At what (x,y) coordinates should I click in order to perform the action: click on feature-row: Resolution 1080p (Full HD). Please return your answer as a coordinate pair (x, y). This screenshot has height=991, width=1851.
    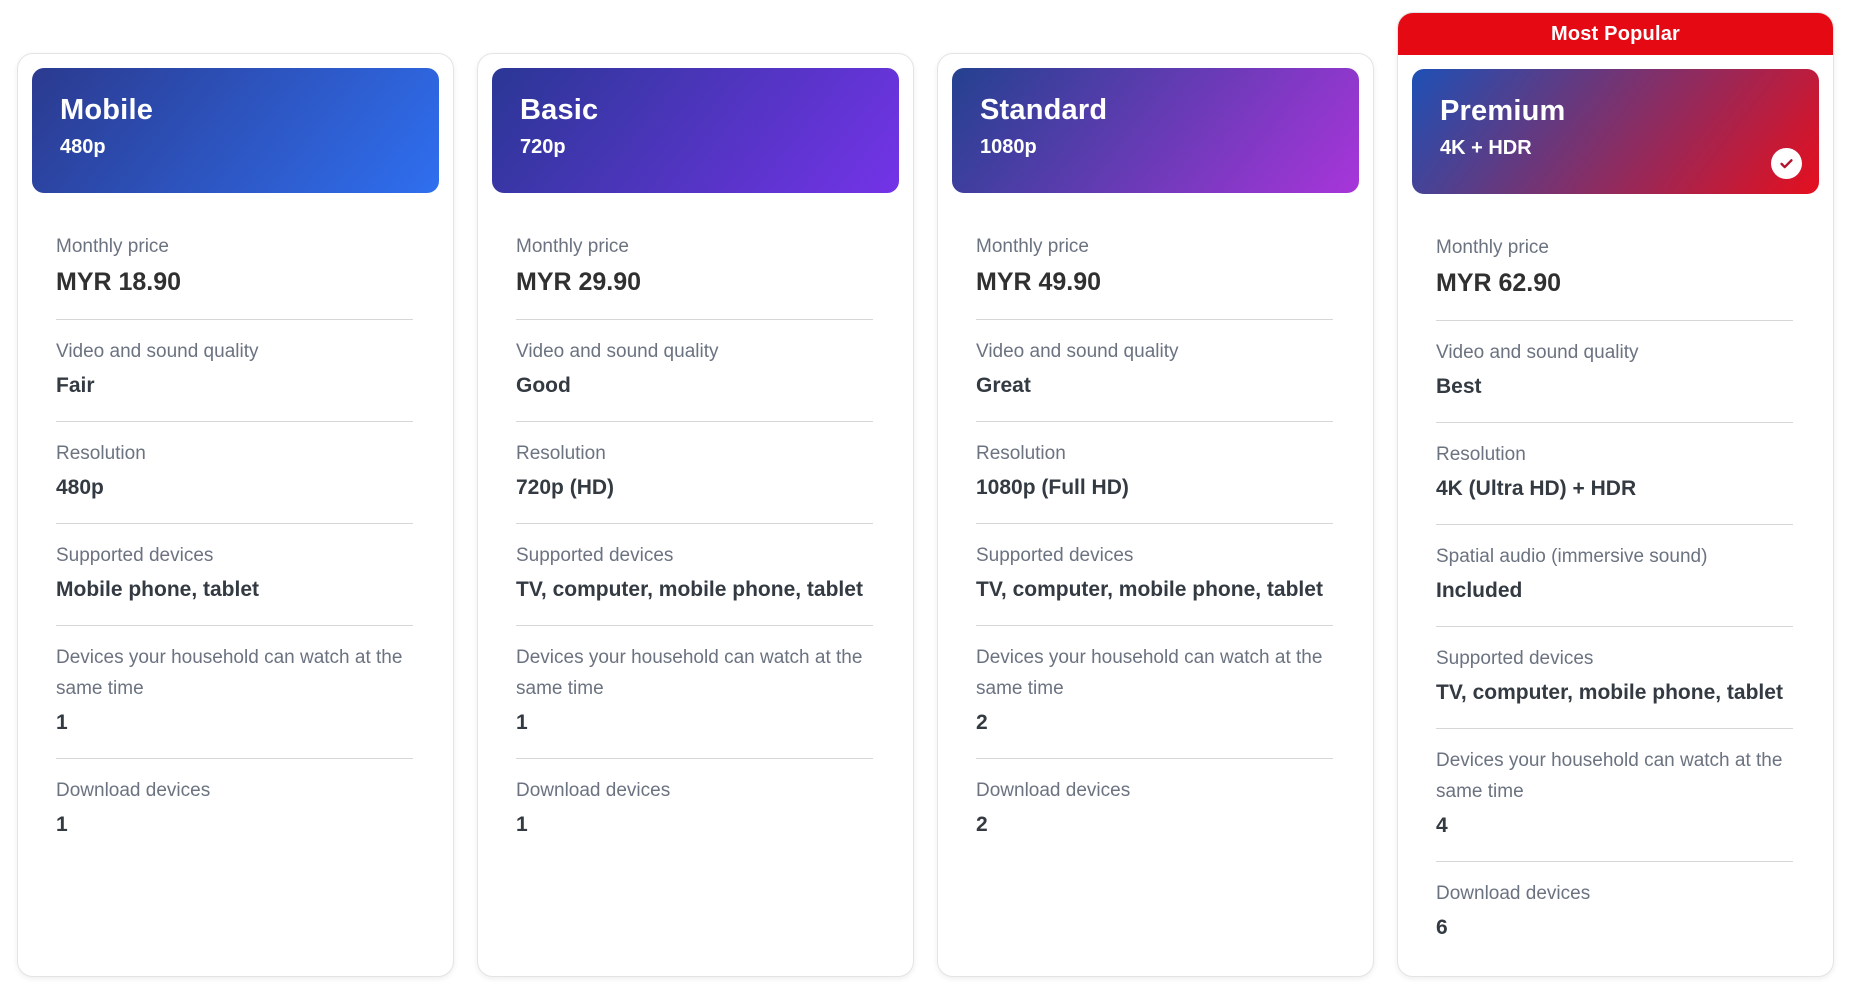
    Looking at the image, I should click on (1154, 473).